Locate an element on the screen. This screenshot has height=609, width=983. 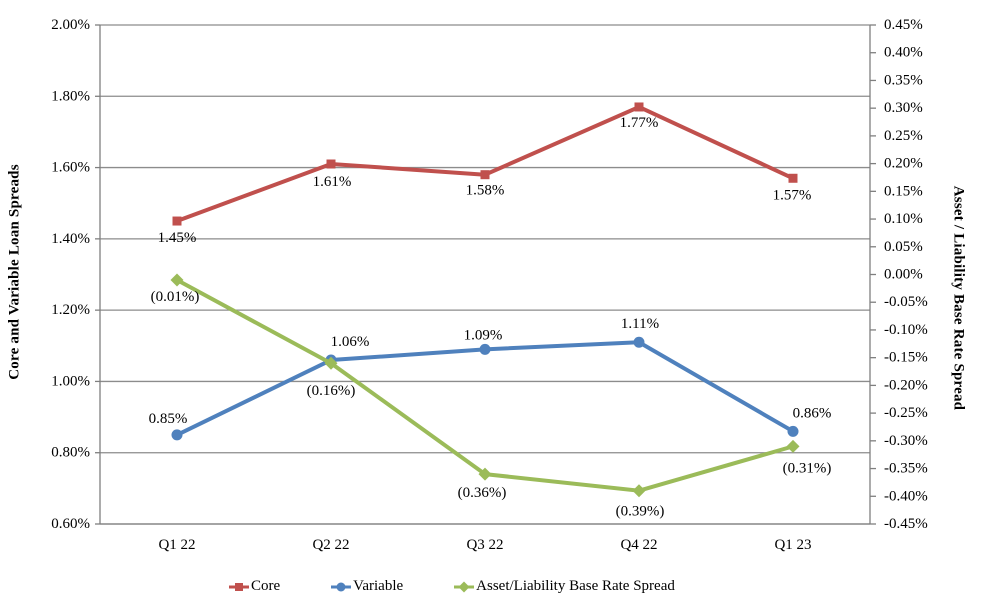
right-axis-tick-label: -0.05% is located at coordinates (906, 302).